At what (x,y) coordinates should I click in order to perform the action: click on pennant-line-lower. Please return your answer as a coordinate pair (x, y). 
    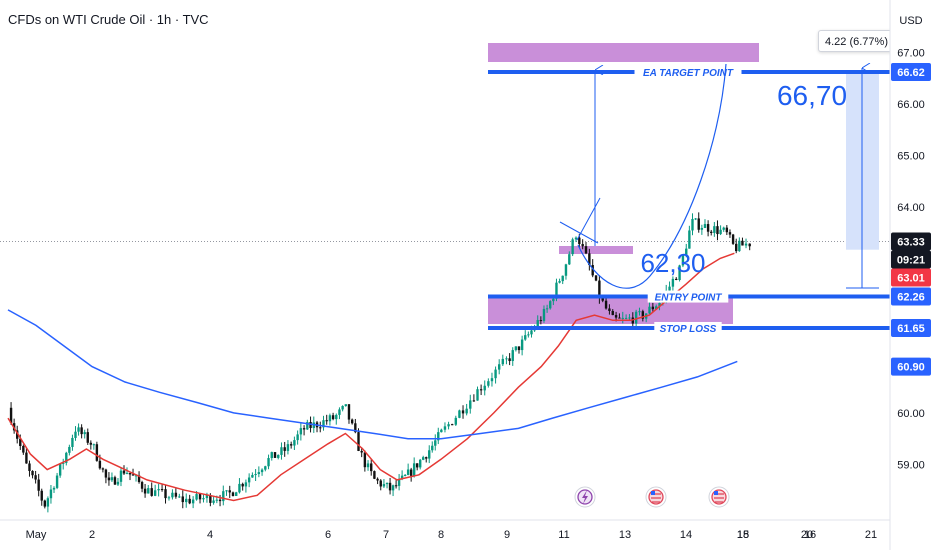
    Looking at the image, I should click on (579, 232).